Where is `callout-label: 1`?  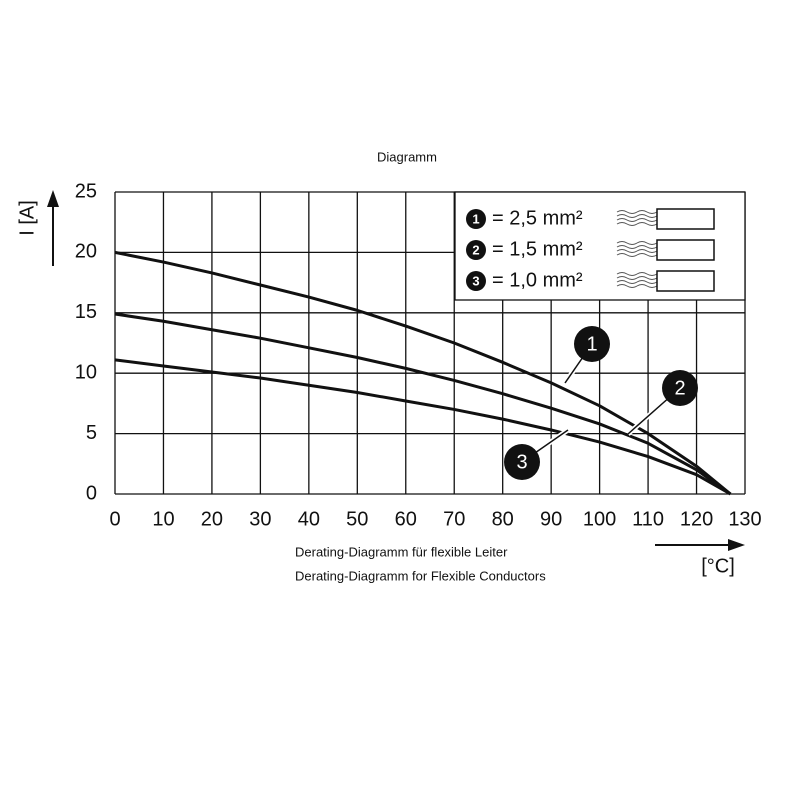
callout-label: 1 is located at coordinates (591, 344).